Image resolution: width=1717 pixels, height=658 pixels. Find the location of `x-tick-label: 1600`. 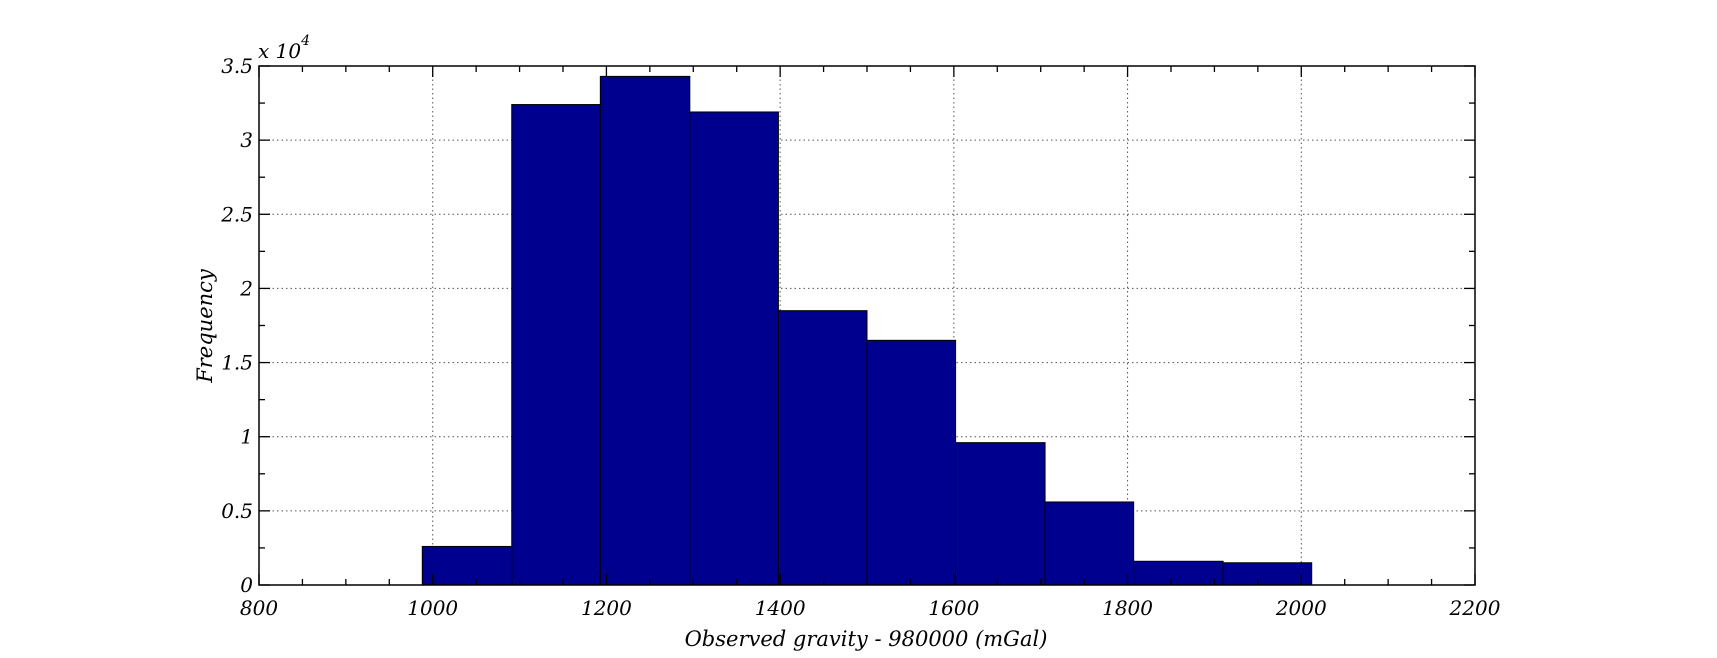

x-tick-label: 1600 is located at coordinates (953, 608).